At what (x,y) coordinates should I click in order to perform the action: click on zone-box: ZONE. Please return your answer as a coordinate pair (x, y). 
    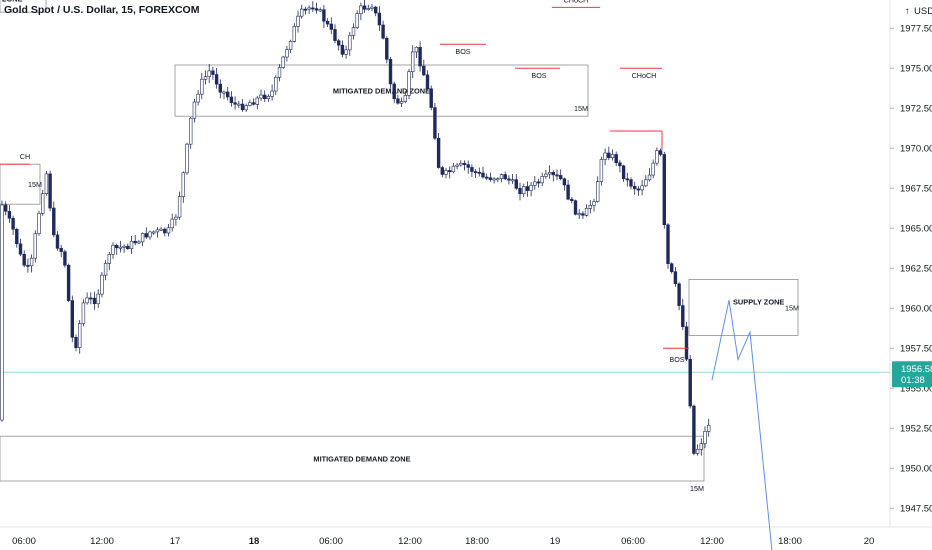
    Looking at the image, I should click on (23, 6).